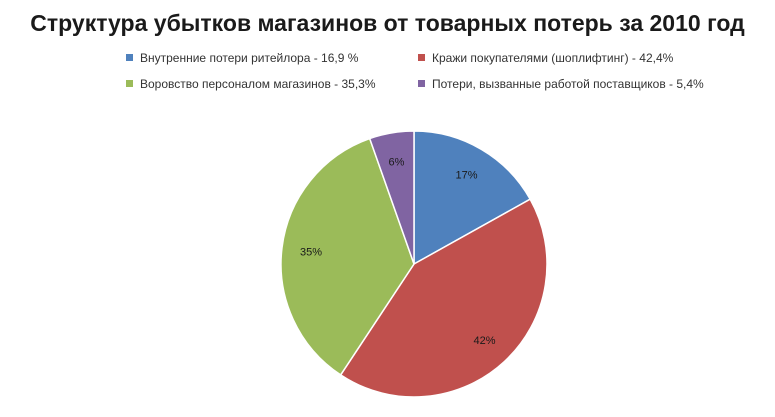 The height and width of the screenshot is (417, 775). Describe the element at coordinates (472, 198) in the screenshot. I see `pie-slice-internal-losses` at that location.